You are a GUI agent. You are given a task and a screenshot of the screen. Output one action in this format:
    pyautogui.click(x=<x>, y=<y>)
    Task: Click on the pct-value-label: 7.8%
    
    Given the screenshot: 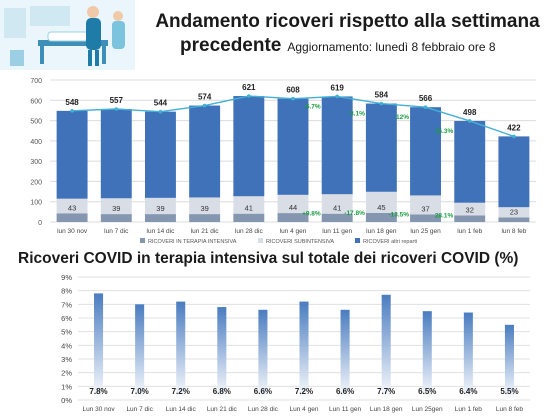 What is the action you would take?
    pyautogui.click(x=98, y=391)
    